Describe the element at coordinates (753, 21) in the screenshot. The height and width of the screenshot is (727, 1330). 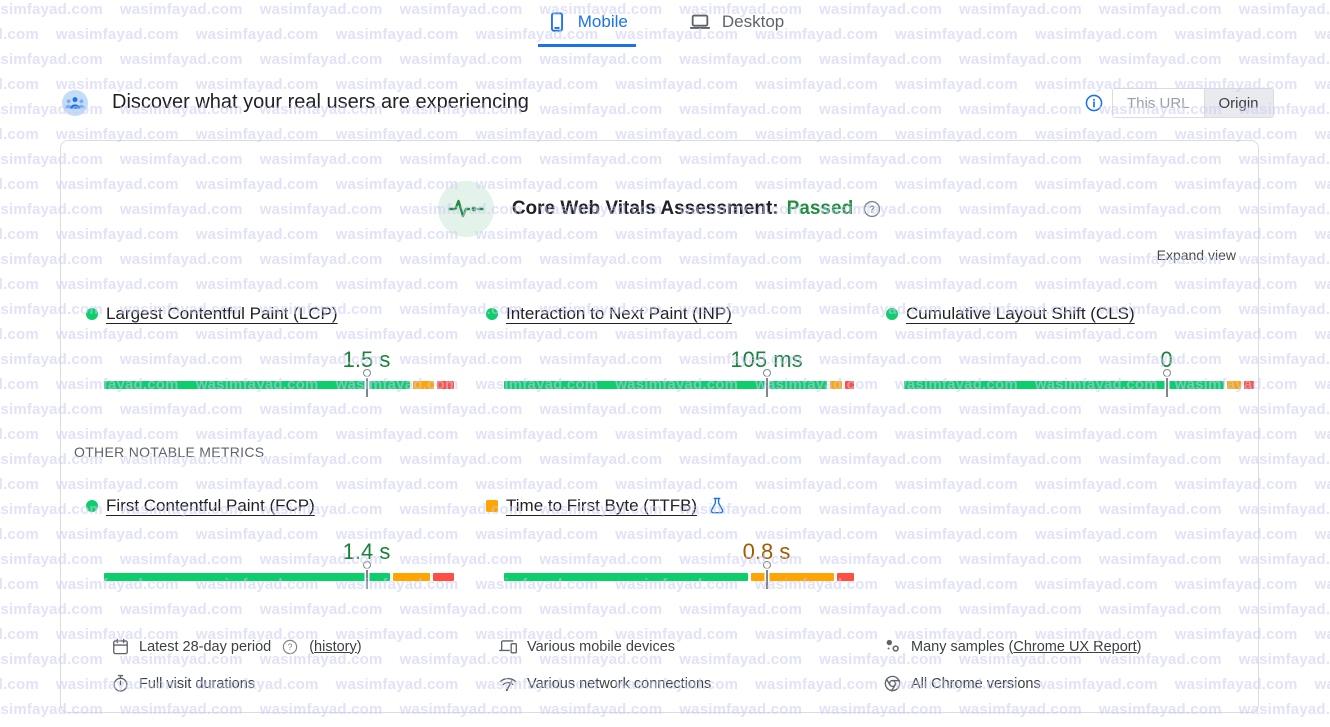
I see `tab-desktop-label: Desktop` at that location.